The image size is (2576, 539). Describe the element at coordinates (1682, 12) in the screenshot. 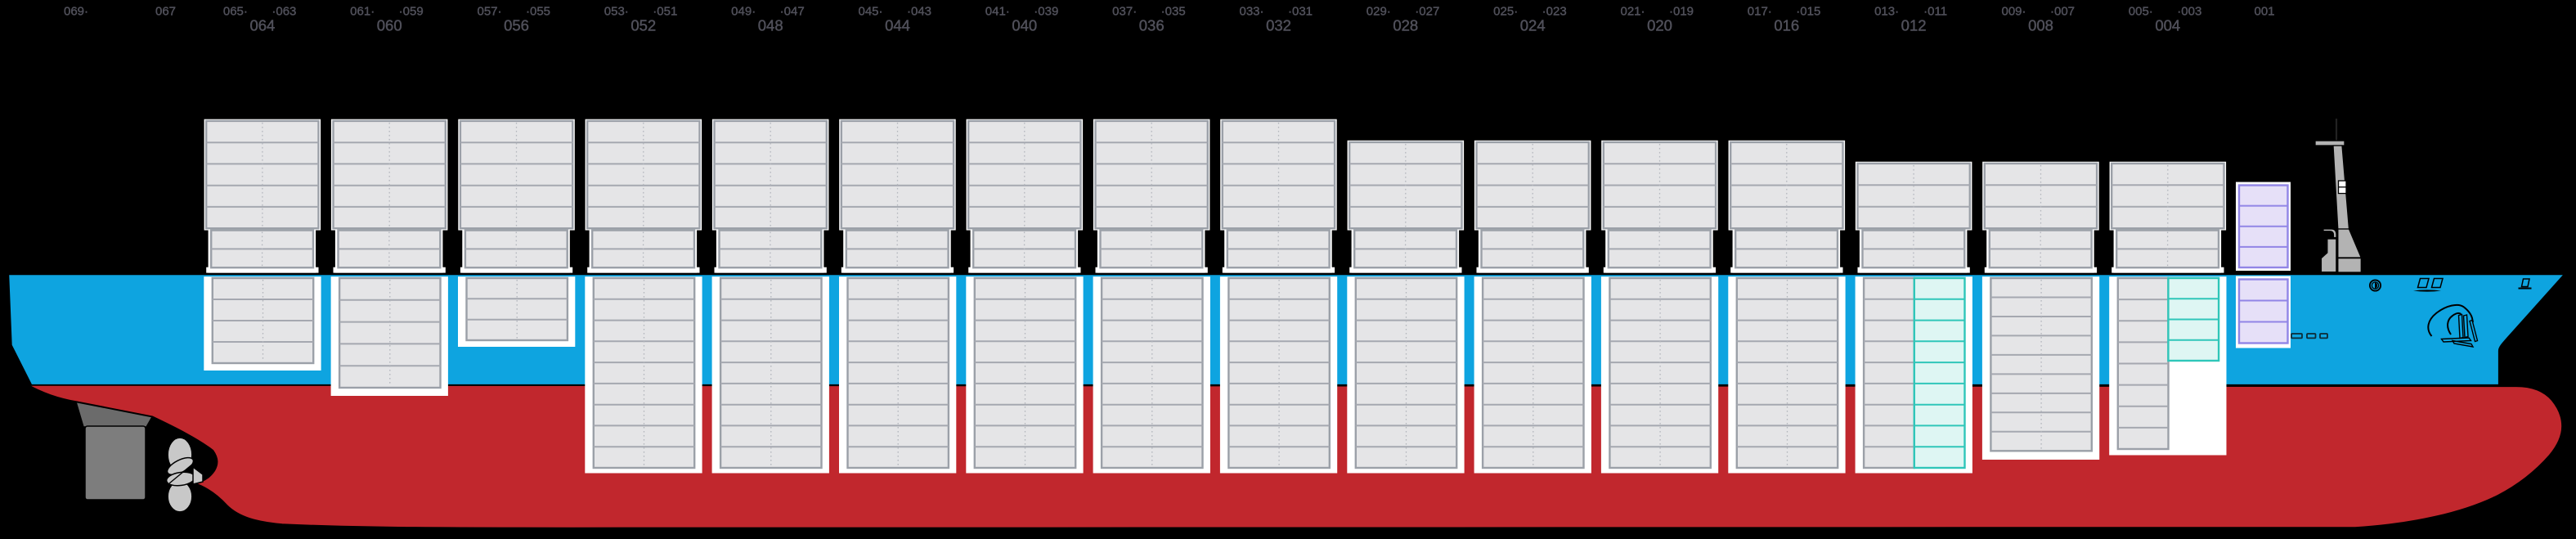

I see `svg-text: ·019` at that location.